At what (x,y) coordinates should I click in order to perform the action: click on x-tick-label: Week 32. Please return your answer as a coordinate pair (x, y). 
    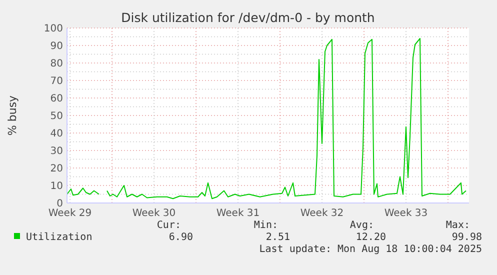
    Looking at the image, I should click on (322, 213).